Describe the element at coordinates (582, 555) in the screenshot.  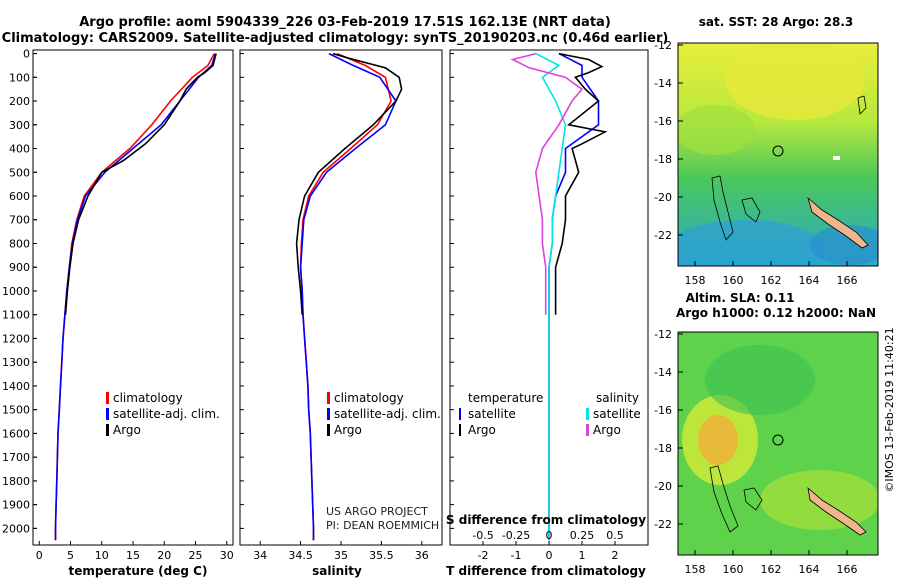
I see `x-tick-label: 1` at that location.